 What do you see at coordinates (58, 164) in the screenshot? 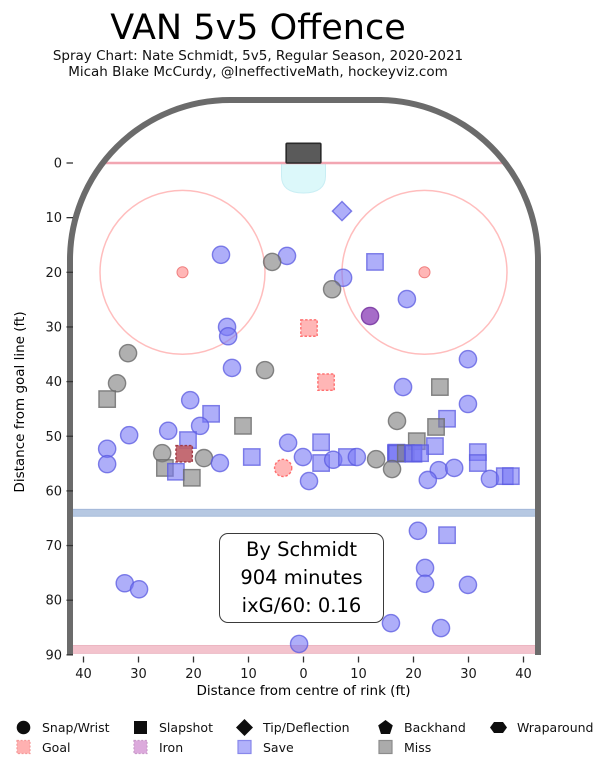
I see `y-tick-label: 0` at bounding box center [58, 164].